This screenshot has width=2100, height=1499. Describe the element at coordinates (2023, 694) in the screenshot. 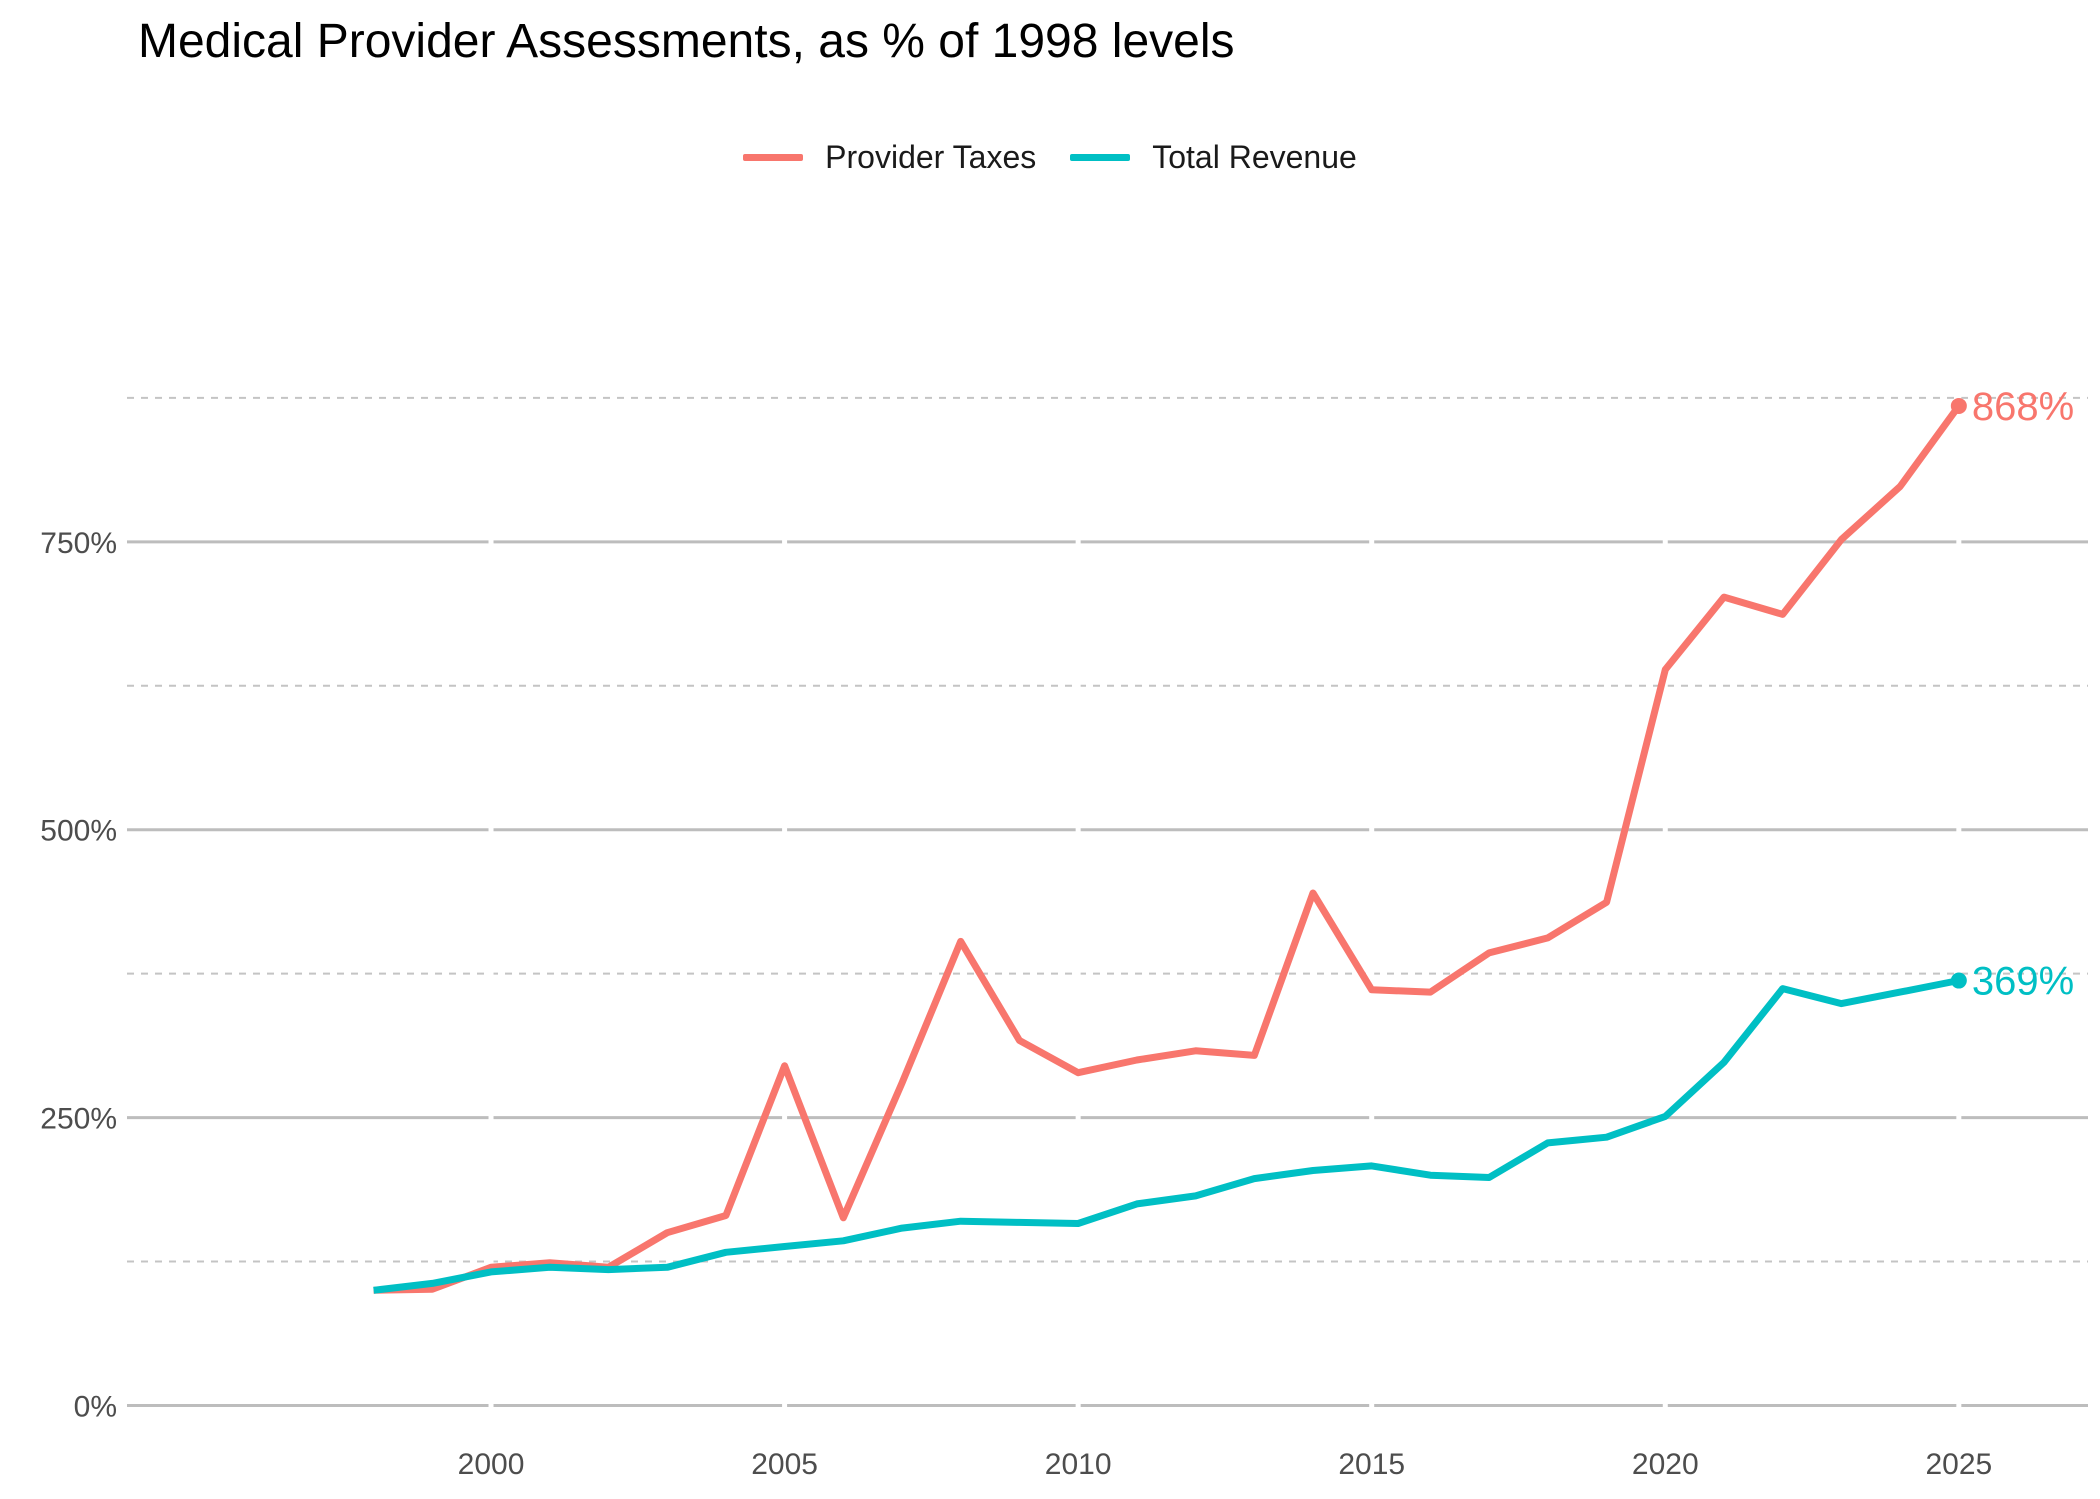

I see `end-labels: 868% 369%` at that location.